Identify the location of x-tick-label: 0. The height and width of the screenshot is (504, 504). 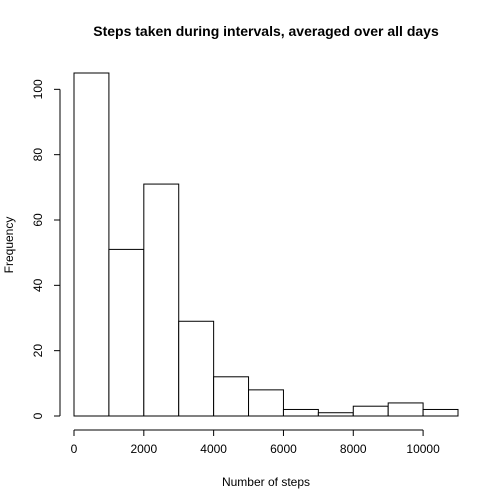
(74, 449).